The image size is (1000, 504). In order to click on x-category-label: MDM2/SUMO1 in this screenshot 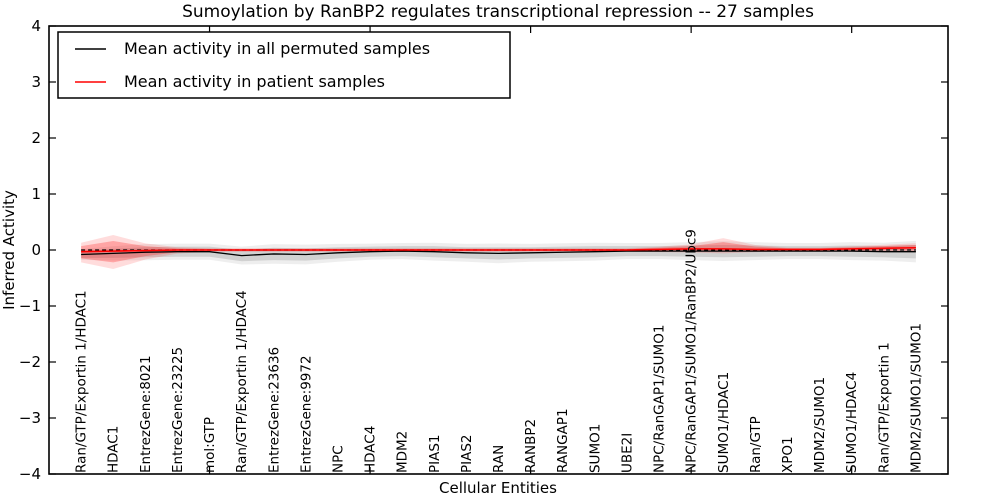, I will do `click(820, 425)`.